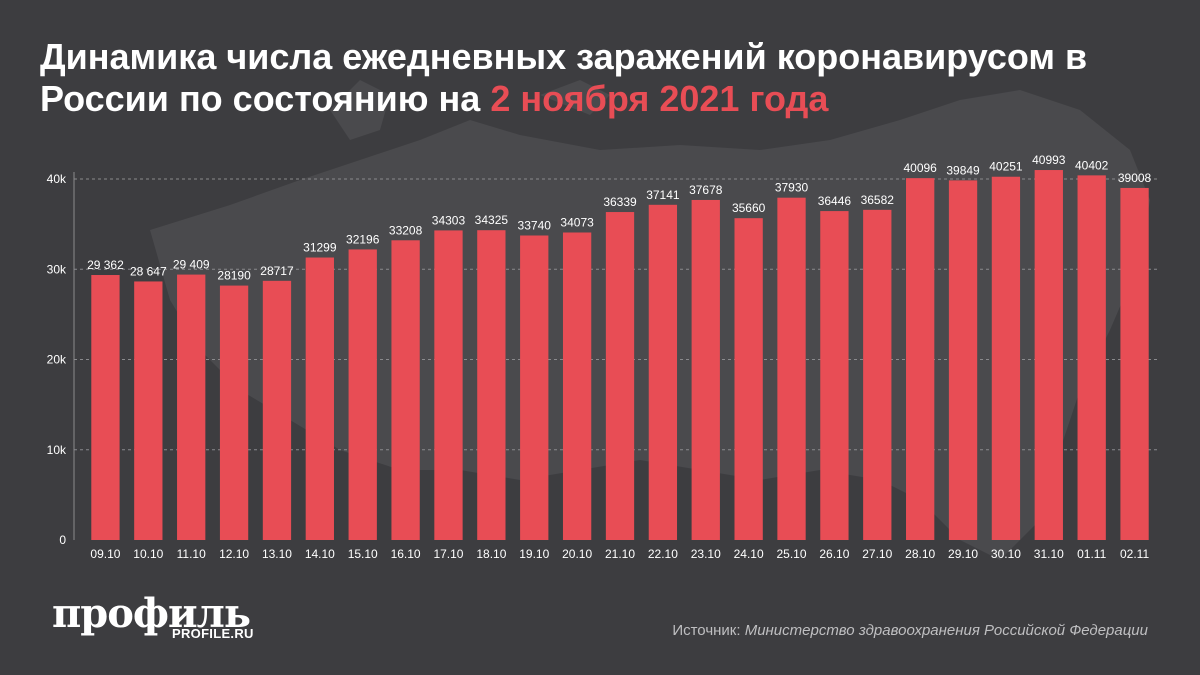  What do you see at coordinates (1092, 165) in the screenshot?
I see `bar-value-label: 40402` at bounding box center [1092, 165].